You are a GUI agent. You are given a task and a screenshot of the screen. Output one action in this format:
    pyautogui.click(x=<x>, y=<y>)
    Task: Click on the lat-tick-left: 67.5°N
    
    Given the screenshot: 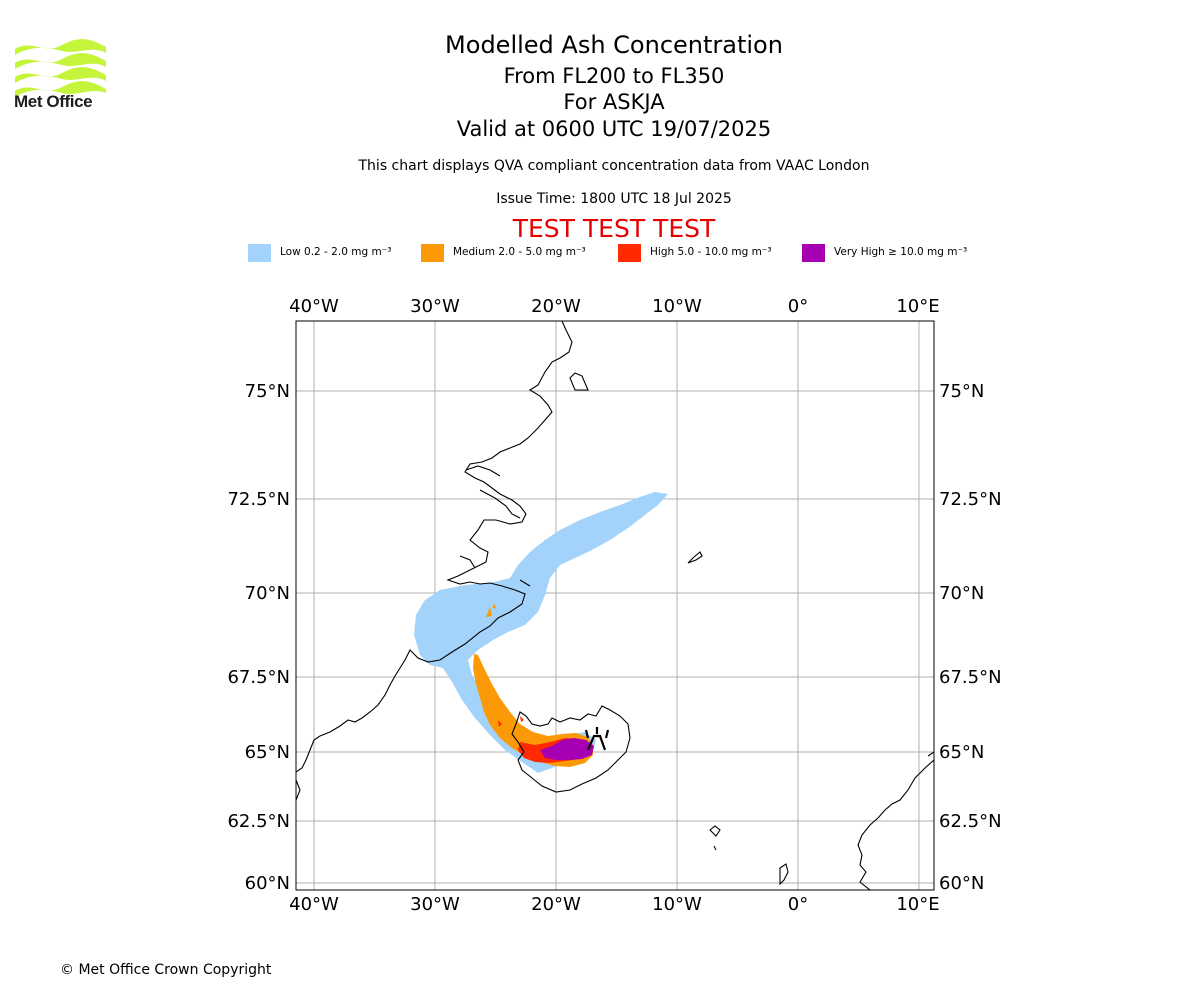 What is the action you would take?
    pyautogui.click(x=258, y=677)
    